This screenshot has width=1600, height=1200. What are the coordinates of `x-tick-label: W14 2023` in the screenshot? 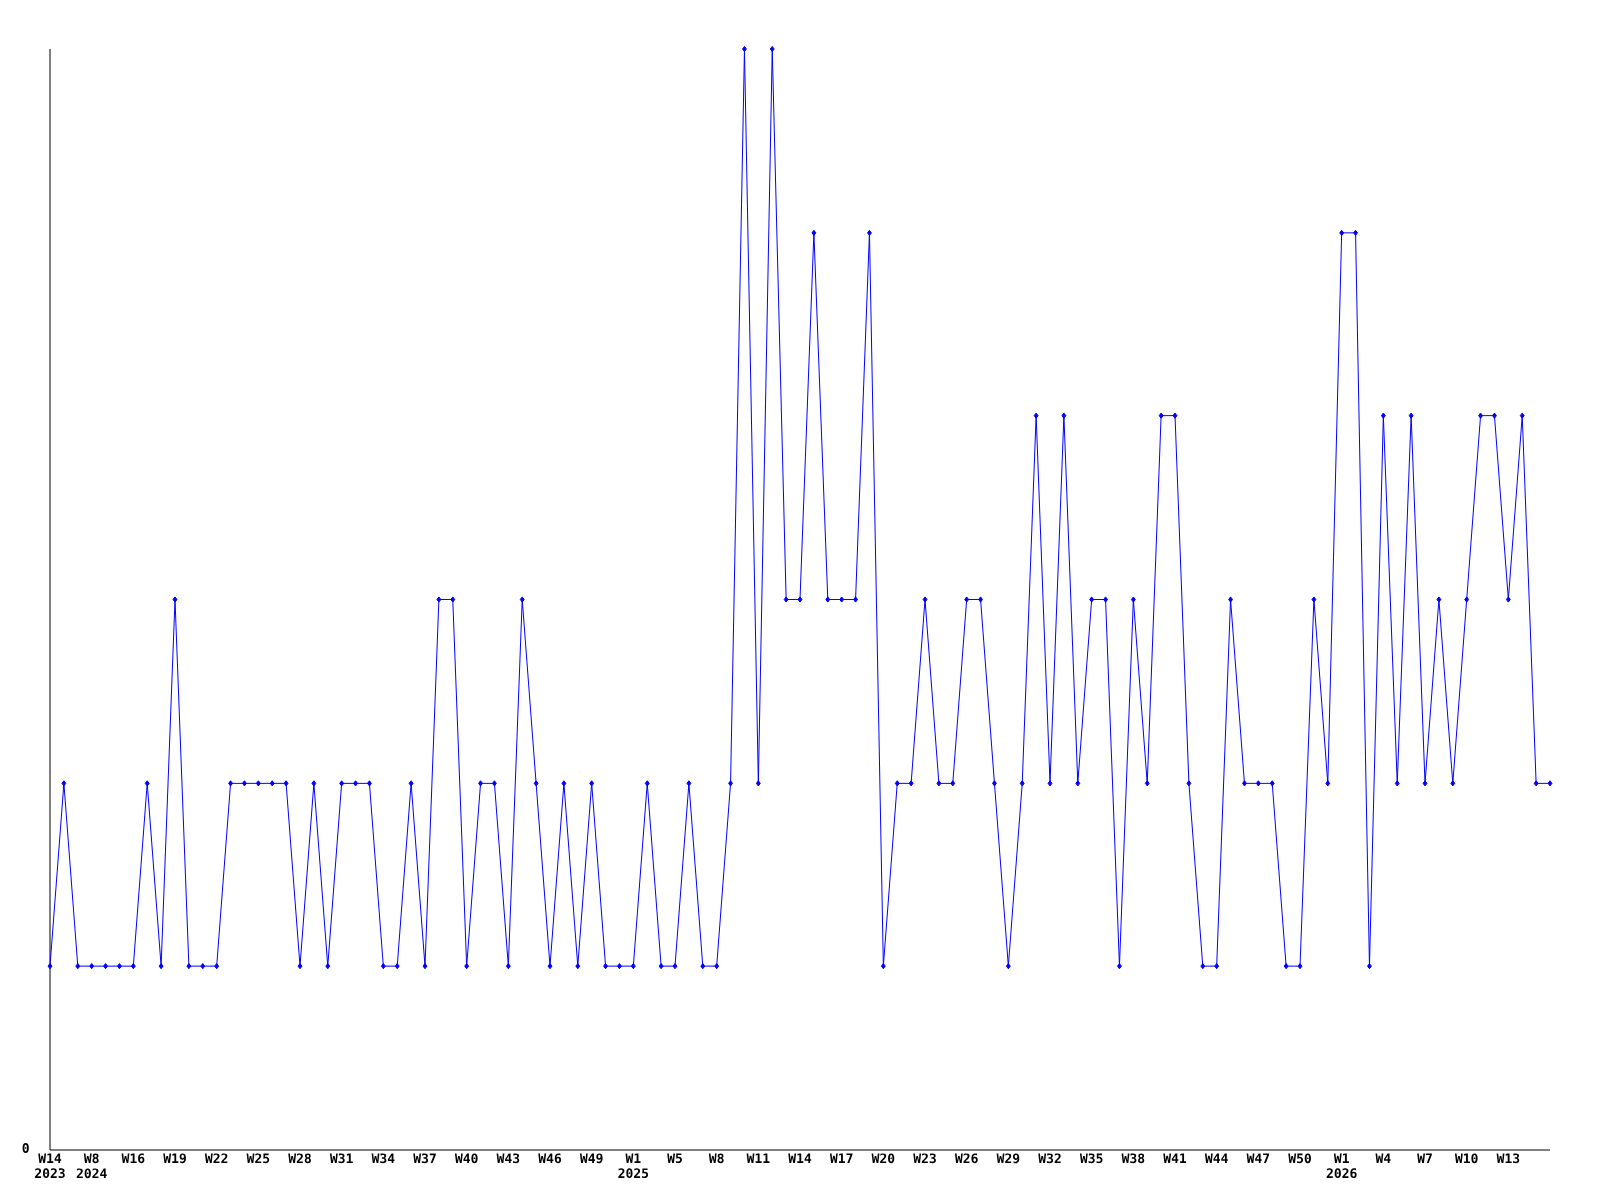 It's located at (50, 1166).